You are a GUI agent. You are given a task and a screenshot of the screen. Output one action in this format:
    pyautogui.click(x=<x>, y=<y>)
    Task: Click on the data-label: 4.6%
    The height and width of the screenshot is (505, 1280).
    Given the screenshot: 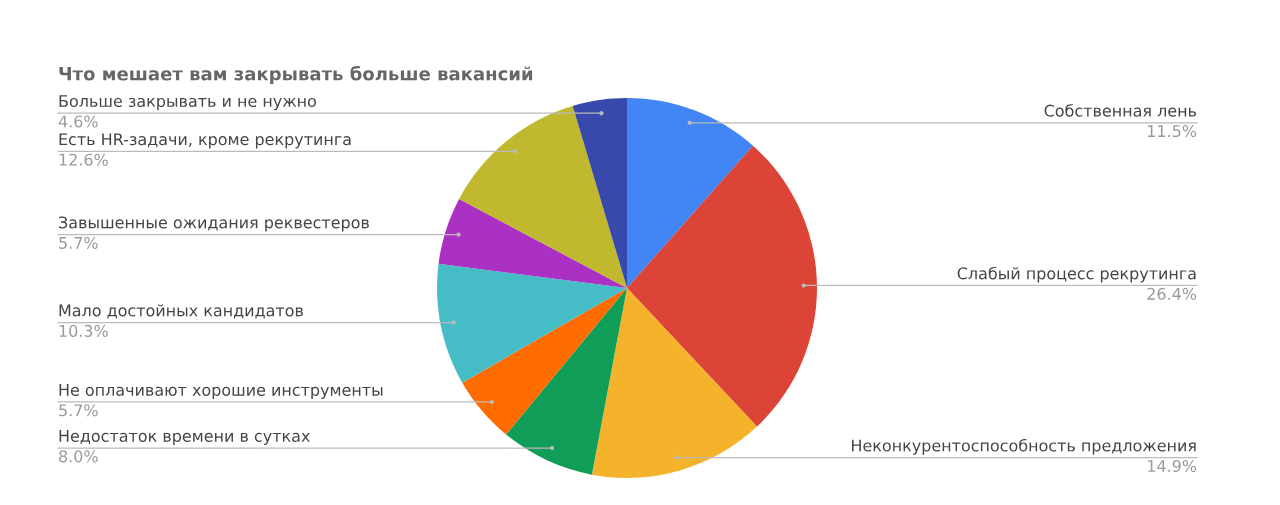 What is the action you would take?
    pyautogui.click(x=78, y=121)
    